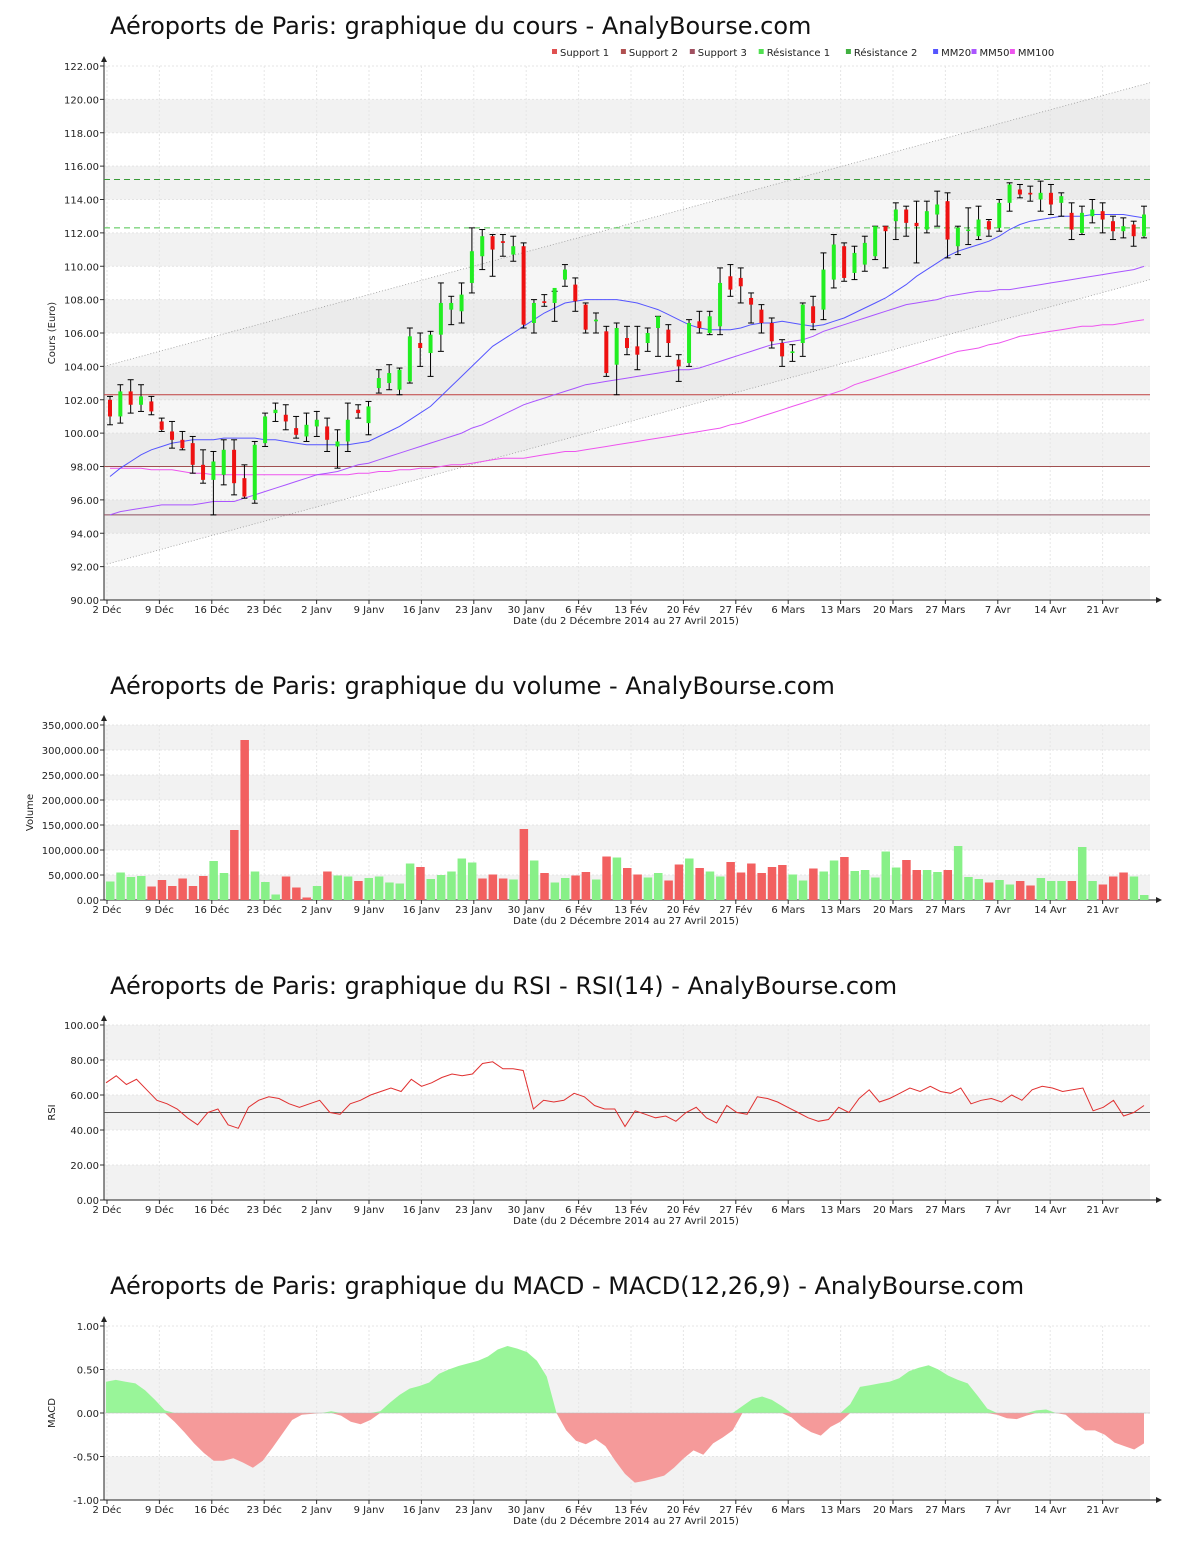 Image resolution: width=1200 pixels, height=1550 pixels. I want to click on legend-entry: MM20, so click(956, 53).